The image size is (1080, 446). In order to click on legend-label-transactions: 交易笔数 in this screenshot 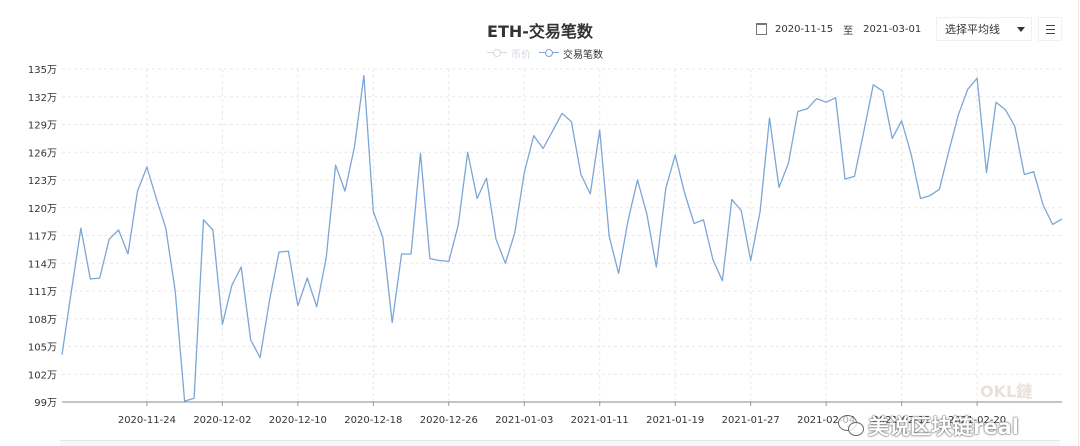, I will do `click(583, 55)`.